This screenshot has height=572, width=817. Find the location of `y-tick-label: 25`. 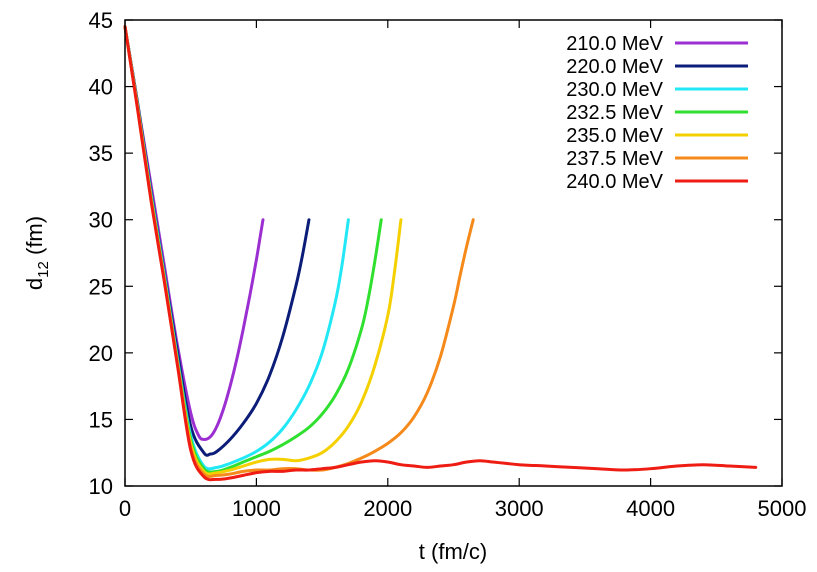

y-tick-label: 25 is located at coordinates (101, 286).